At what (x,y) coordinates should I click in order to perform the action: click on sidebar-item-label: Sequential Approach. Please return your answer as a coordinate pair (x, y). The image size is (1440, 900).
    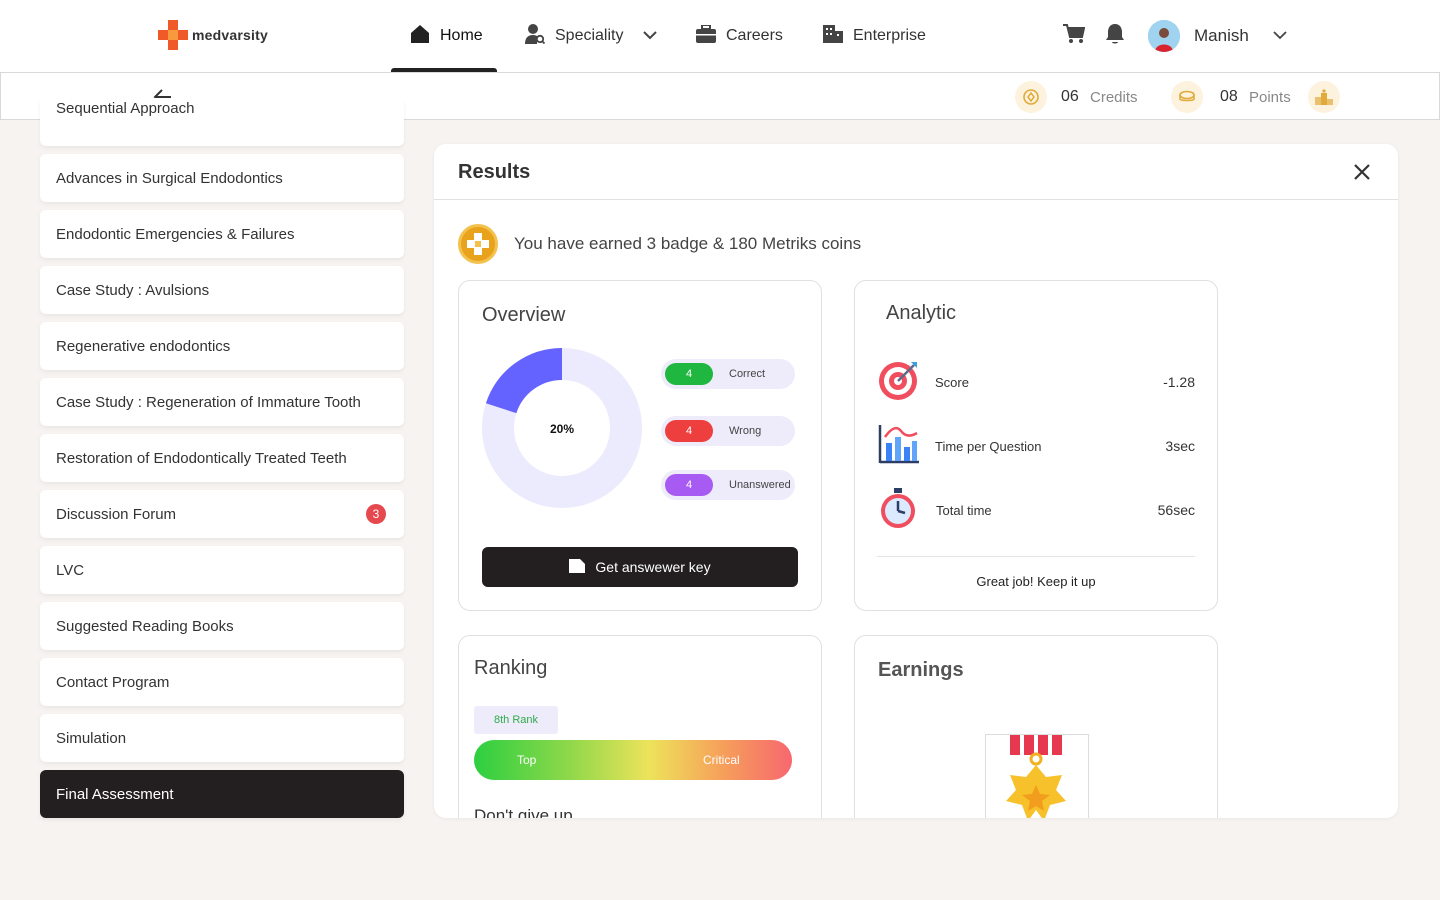
    Looking at the image, I should click on (125, 108).